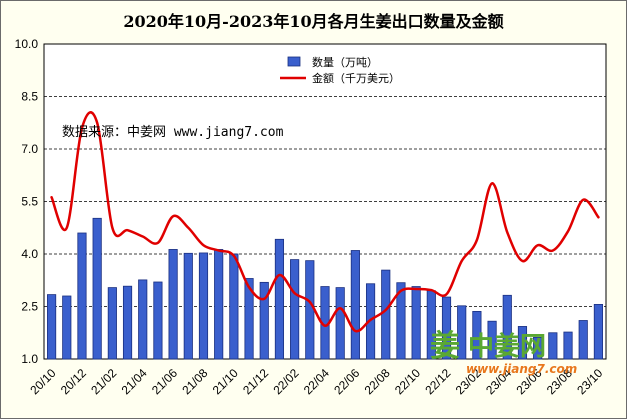 The image size is (627, 419). Describe the element at coordinates (340, 70) in the screenshot. I see `legend: 数量（万吨） 金额（千万美元）` at that location.